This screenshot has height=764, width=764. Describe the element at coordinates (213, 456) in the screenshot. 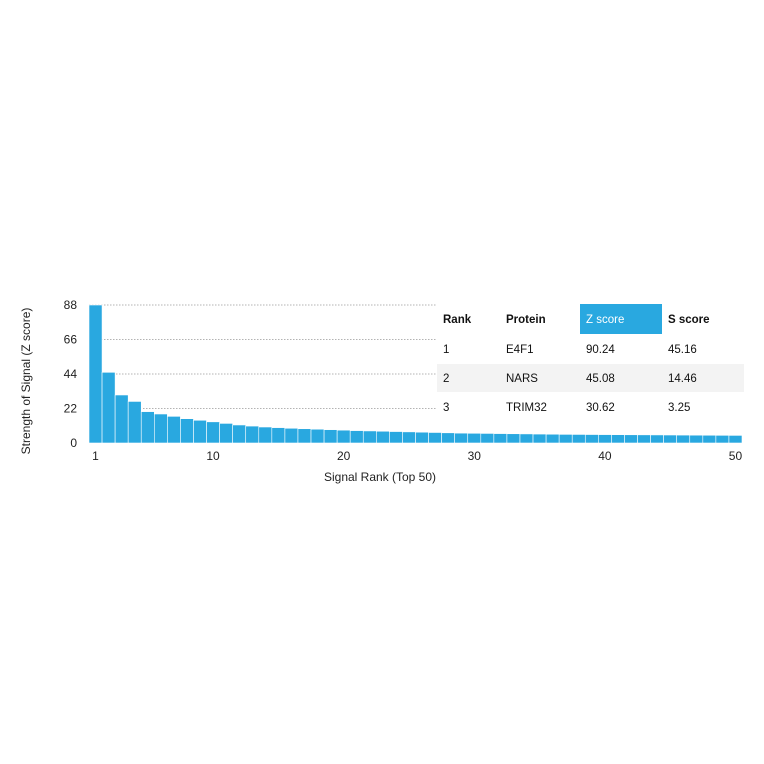

I see `x-tick-label: 10` at that location.